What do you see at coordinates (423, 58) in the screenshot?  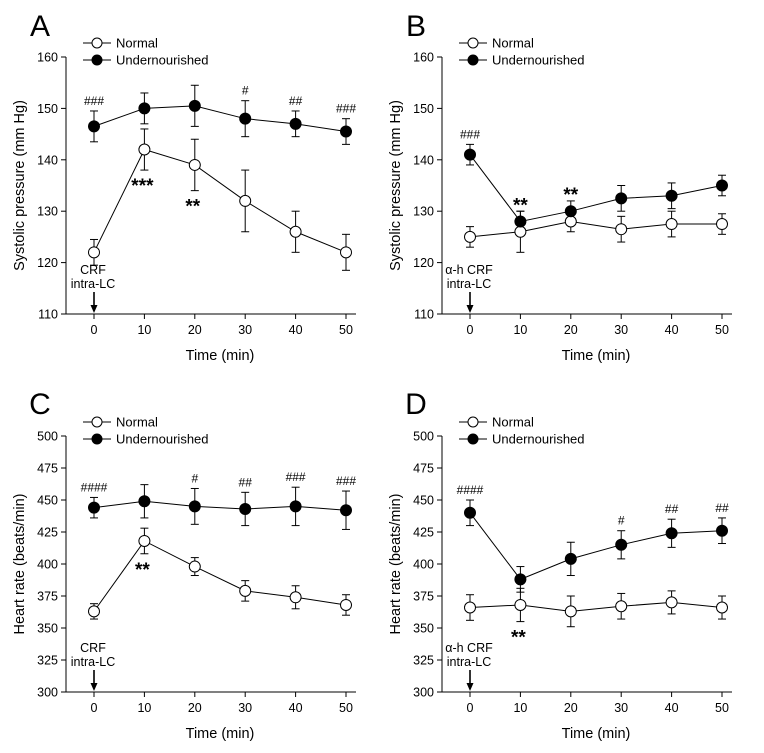 I see `y-tick-label: 160` at bounding box center [423, 58].